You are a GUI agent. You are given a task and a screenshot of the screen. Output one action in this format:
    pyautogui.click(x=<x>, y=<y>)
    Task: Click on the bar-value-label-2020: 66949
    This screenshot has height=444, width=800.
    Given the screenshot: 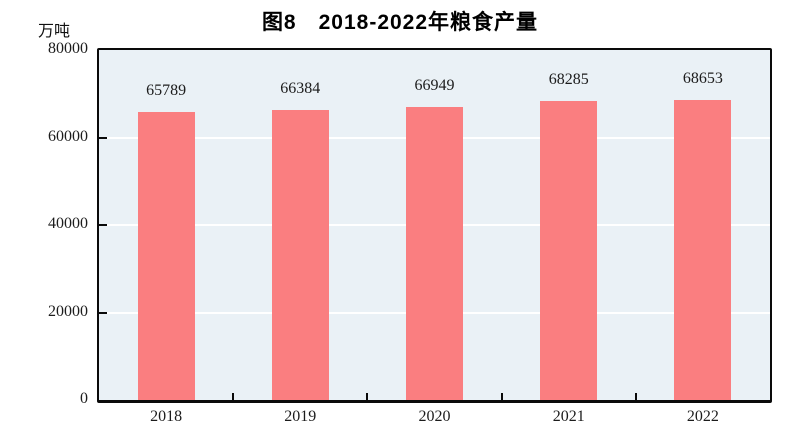 What is the action you would take?
    pyautogui.click(x=434, y=86)
    